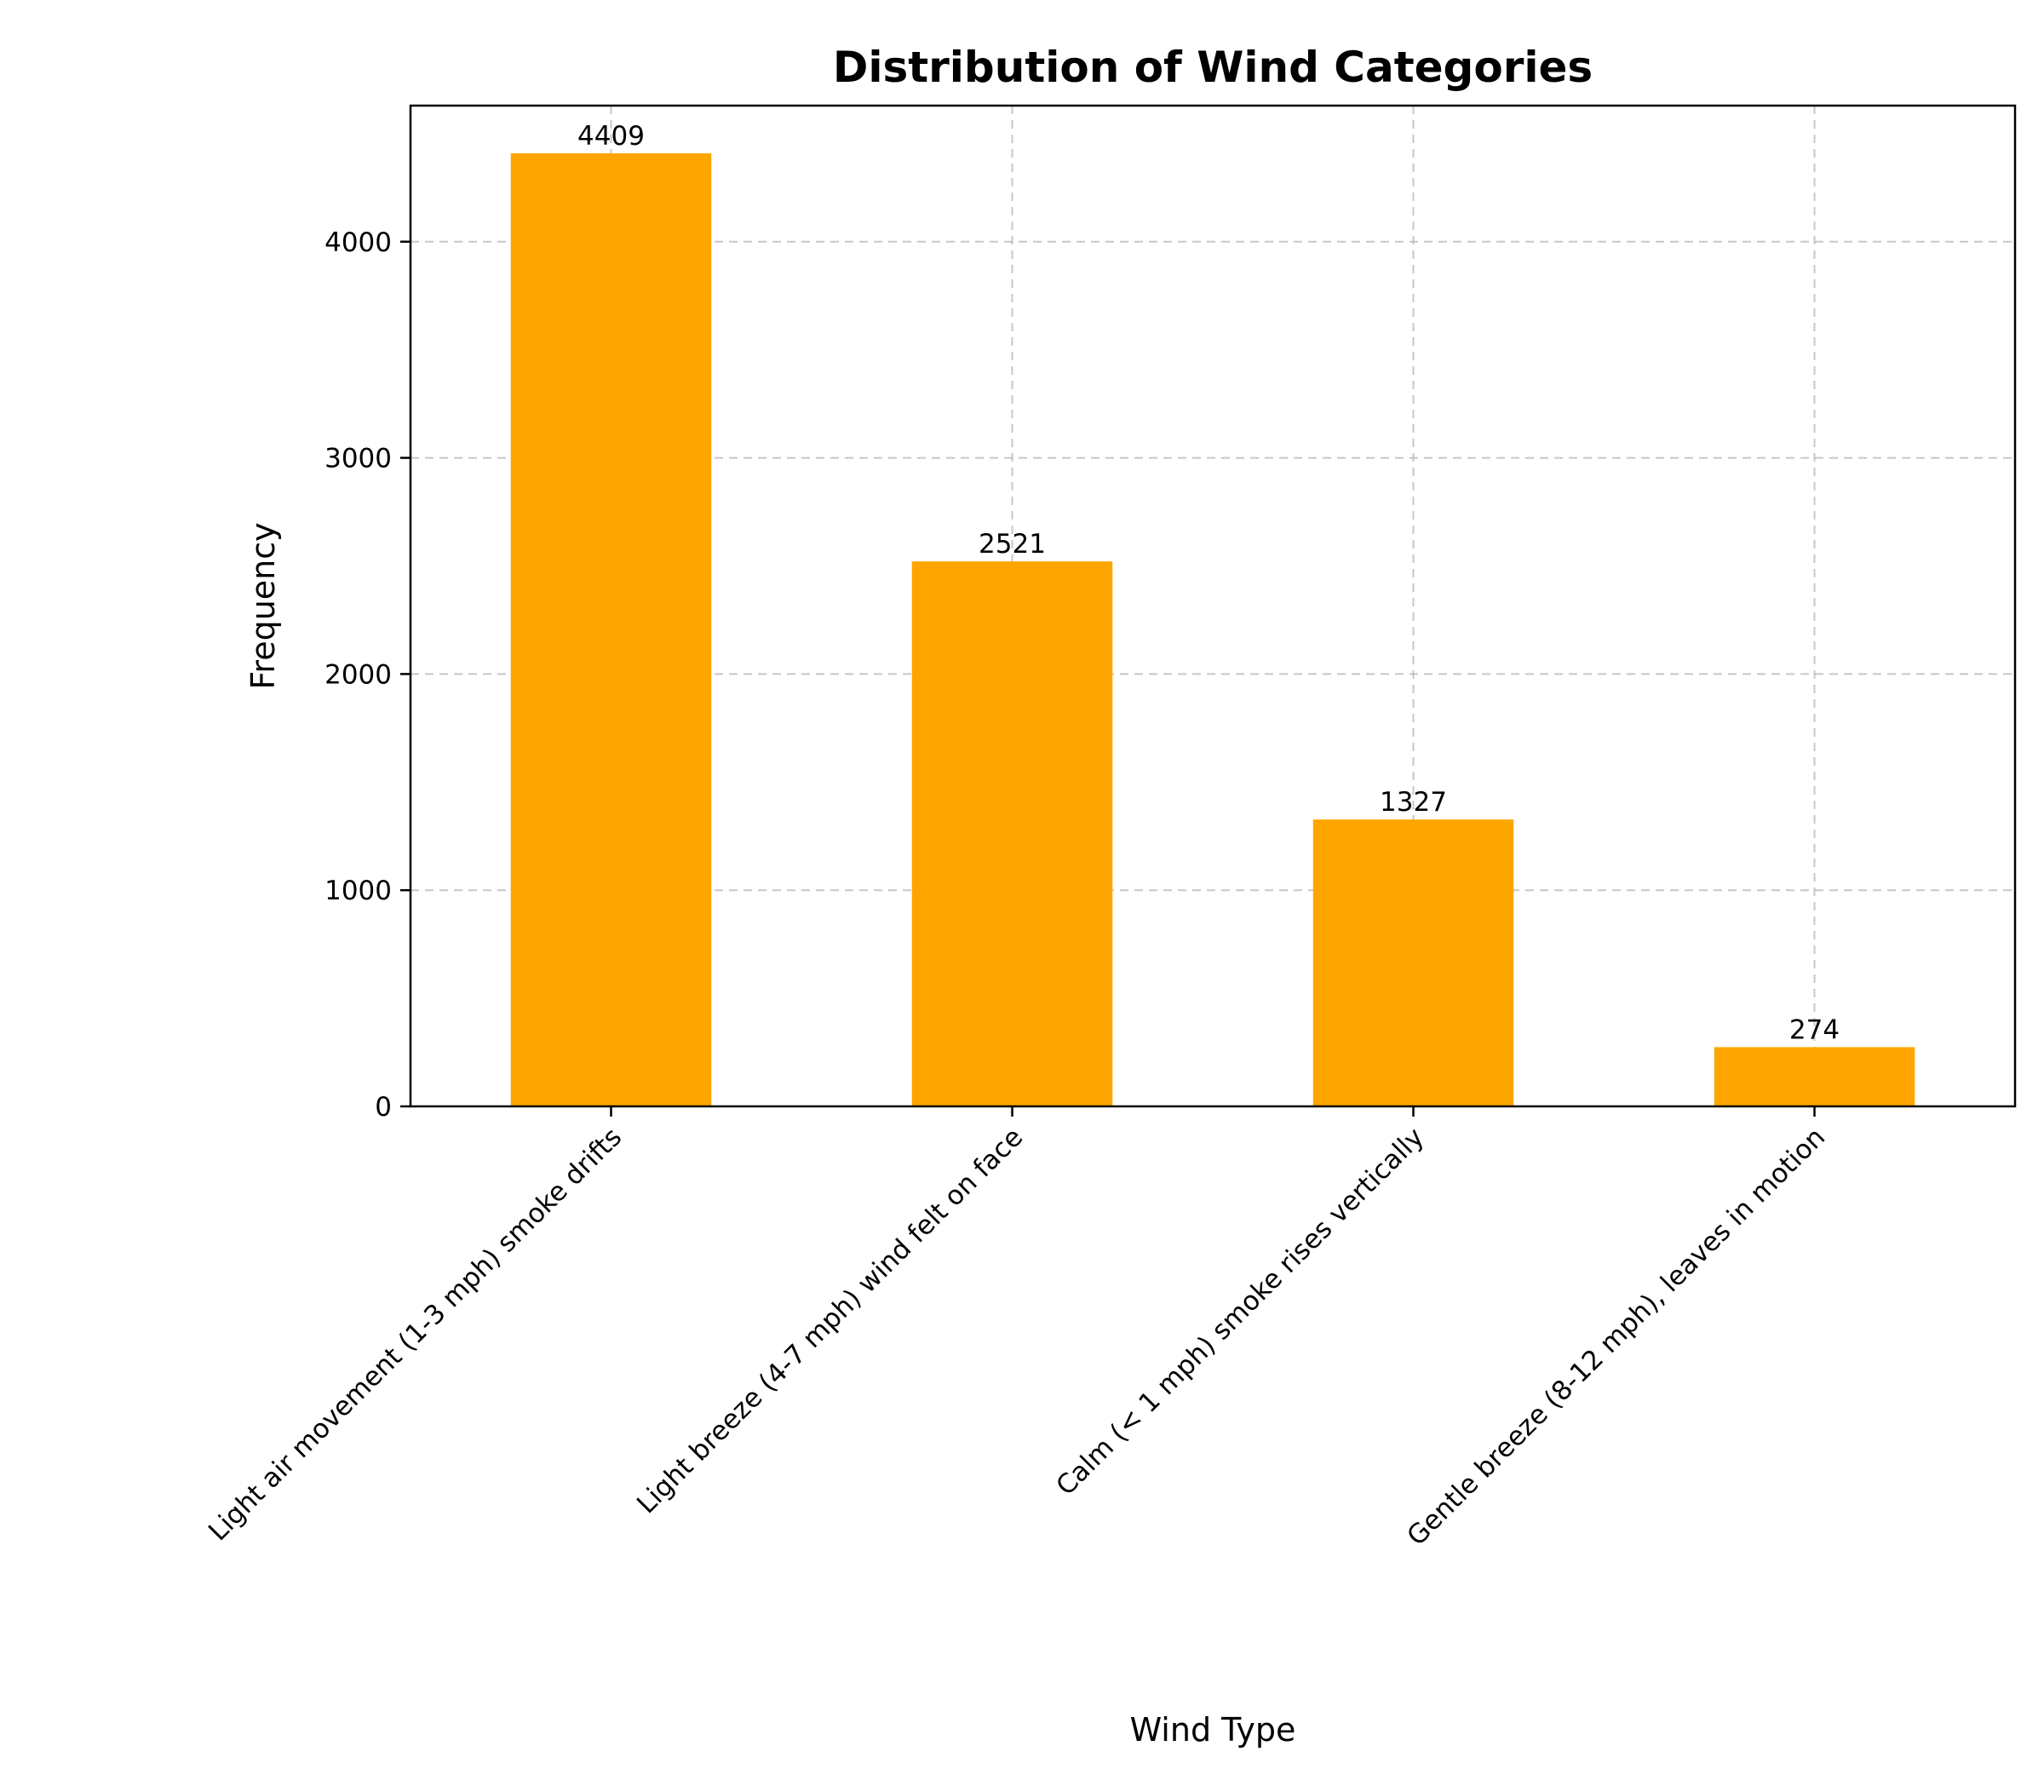 The height and width of the screenshot is (1792, 2044). I want to click on y-tick-label: 4000, so click(358, 242).